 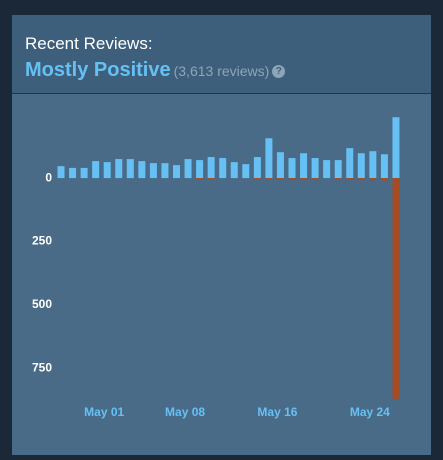 I want to click on x-tick-label: May 24, so click(x=370, y=412).